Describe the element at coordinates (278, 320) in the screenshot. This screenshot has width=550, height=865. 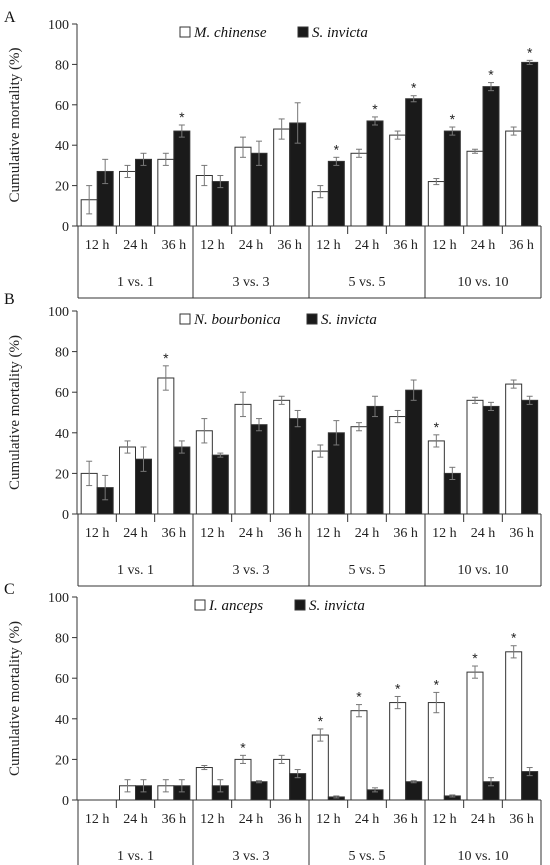
I see `legend: N. bourbonica S. invicta` at that location.